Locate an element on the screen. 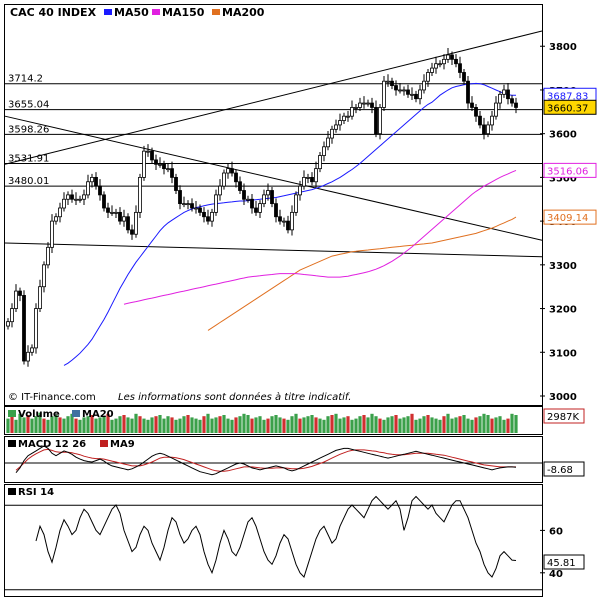  ma200-legend: MA200 is located at coordinates (243, 12).